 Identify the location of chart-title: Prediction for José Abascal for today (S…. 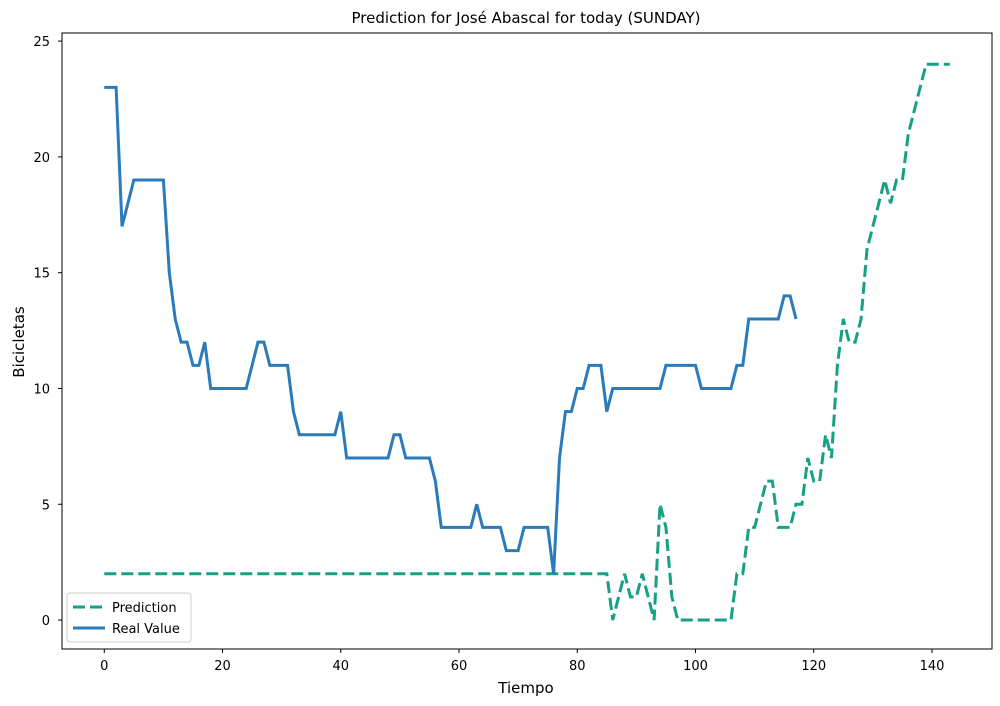
(525, 18).